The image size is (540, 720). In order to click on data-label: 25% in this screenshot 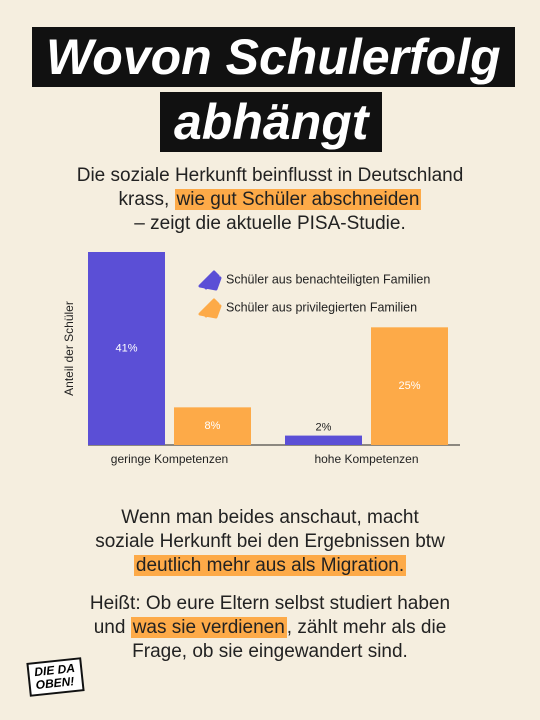, I will do `click(409, 386)`.